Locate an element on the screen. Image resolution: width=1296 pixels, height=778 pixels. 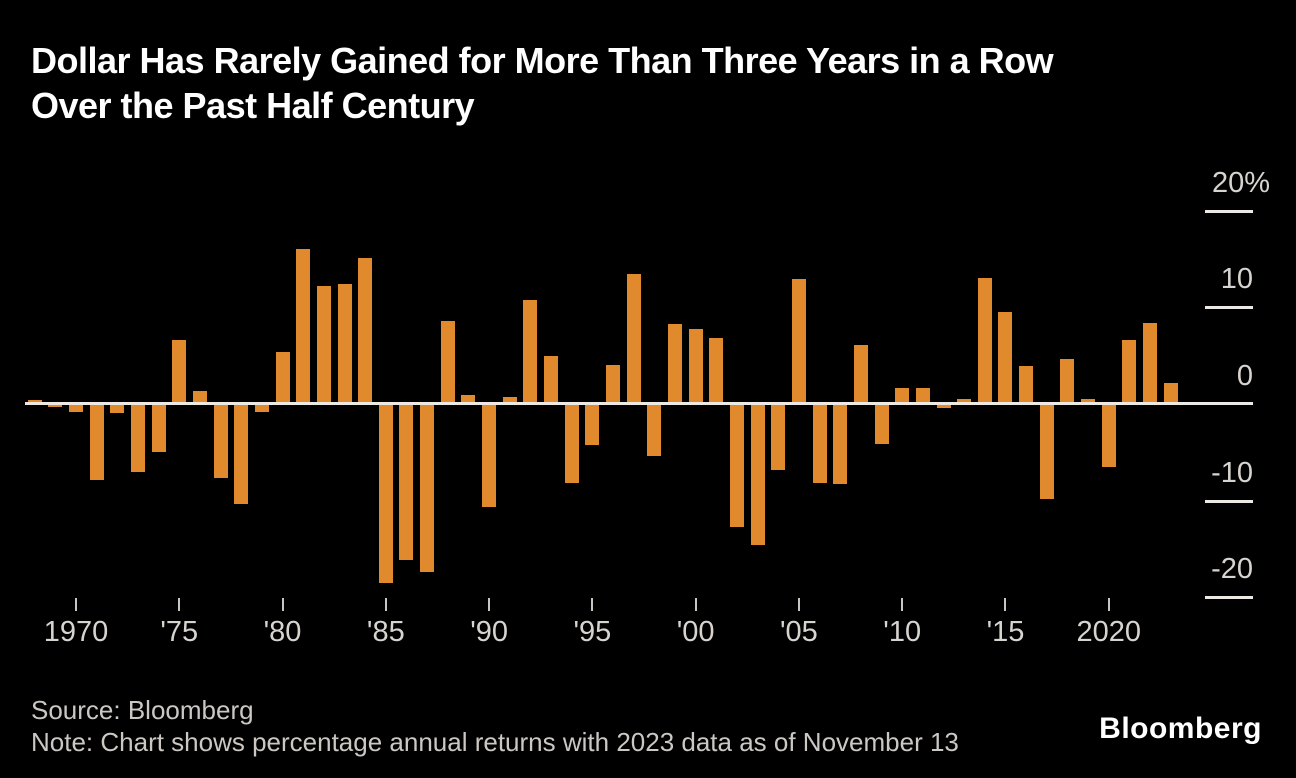
bar-1989 is located at coordinates (468, 399).